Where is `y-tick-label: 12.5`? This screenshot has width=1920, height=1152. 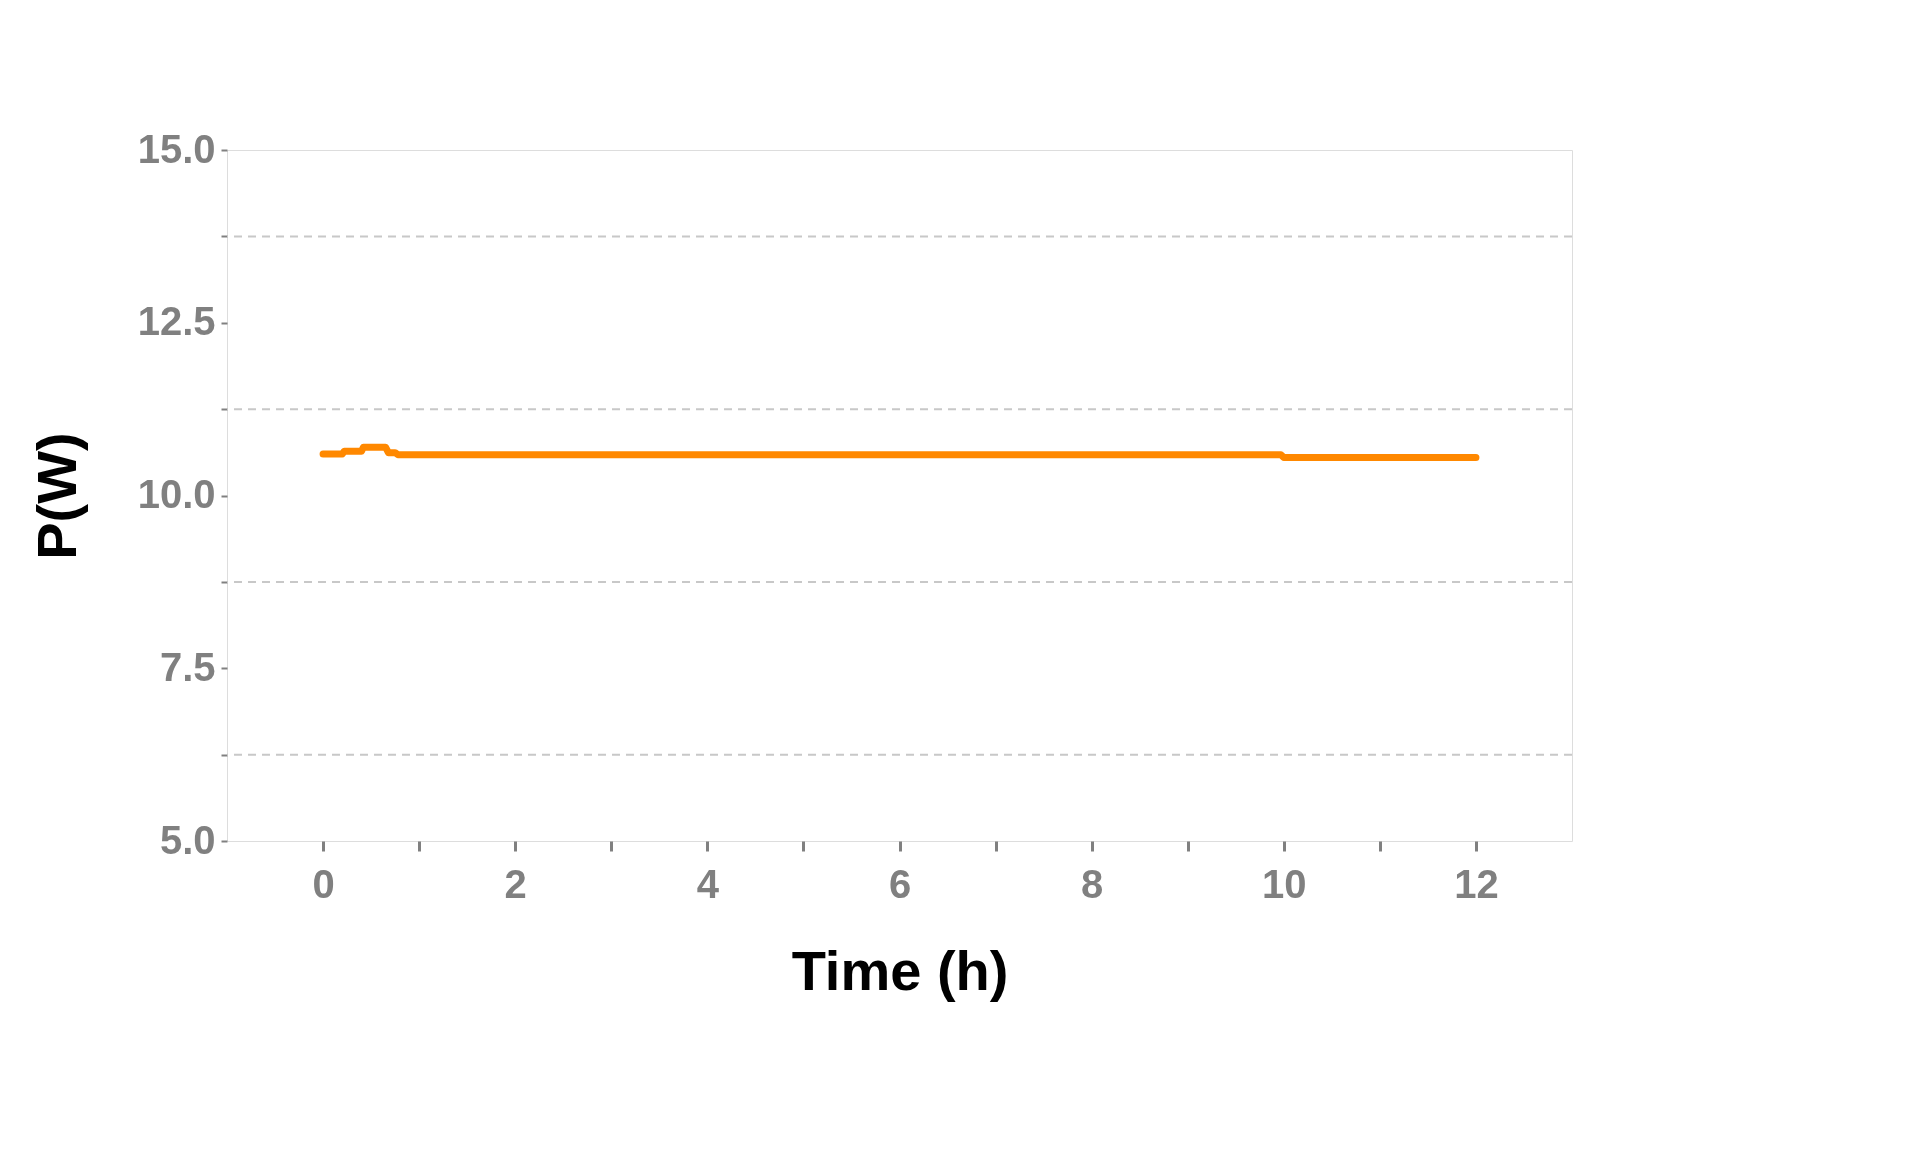
y-tick-label: 12.5 is located at coordinates (176, 321).